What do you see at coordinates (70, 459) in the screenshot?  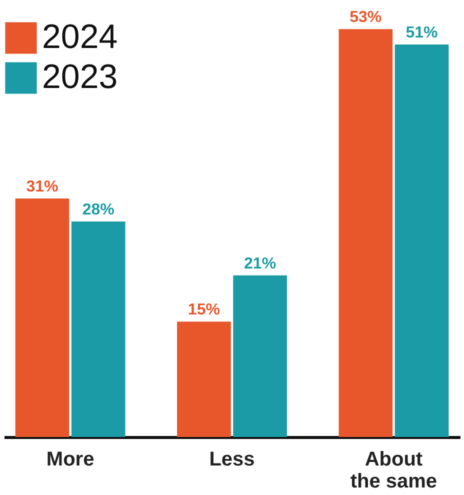 I see `x-tick-label: More` at bounding box center [70, 459].